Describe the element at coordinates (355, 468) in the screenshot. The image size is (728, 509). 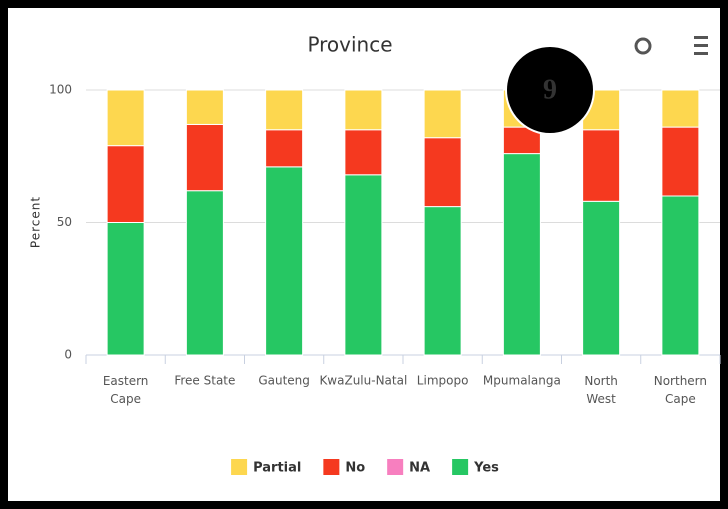
I see `legend-label: No` at that location.